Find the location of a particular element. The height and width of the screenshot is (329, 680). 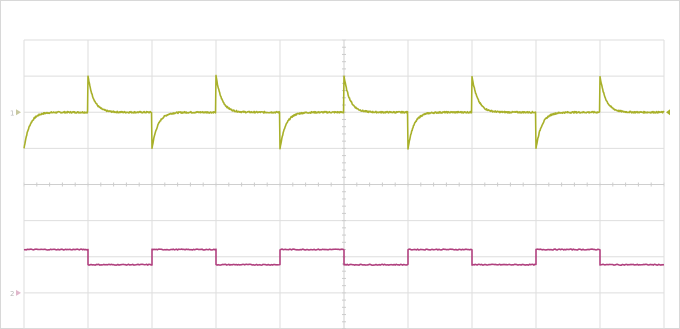

trigger-level-marker is located at coordinates (668, 112).